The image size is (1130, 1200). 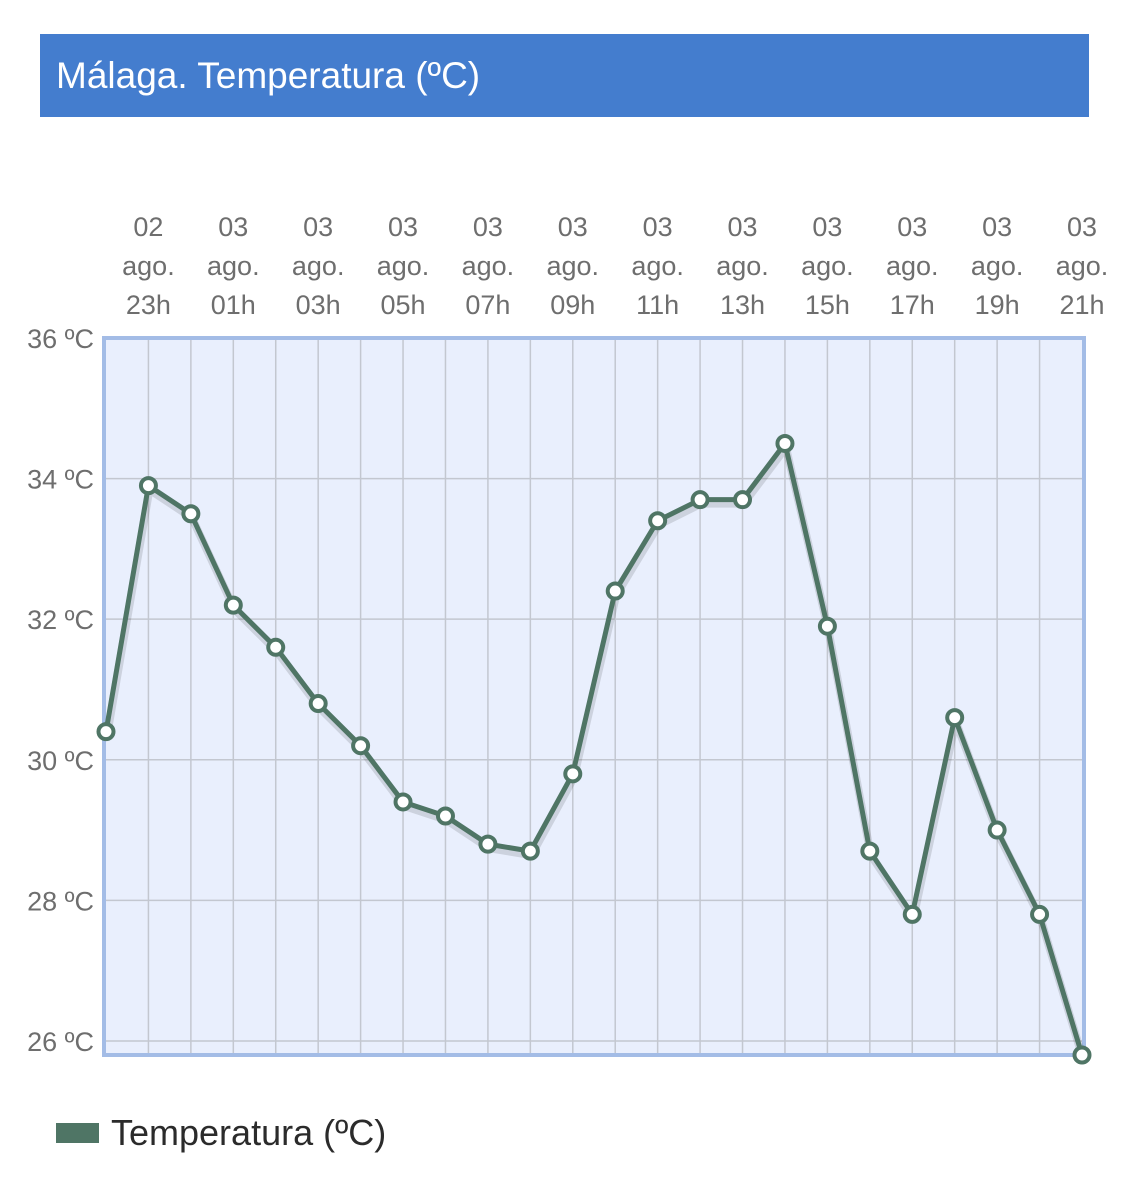 I want to click on y-tick-label: 26 ºC, so click(x=60, y=1042).